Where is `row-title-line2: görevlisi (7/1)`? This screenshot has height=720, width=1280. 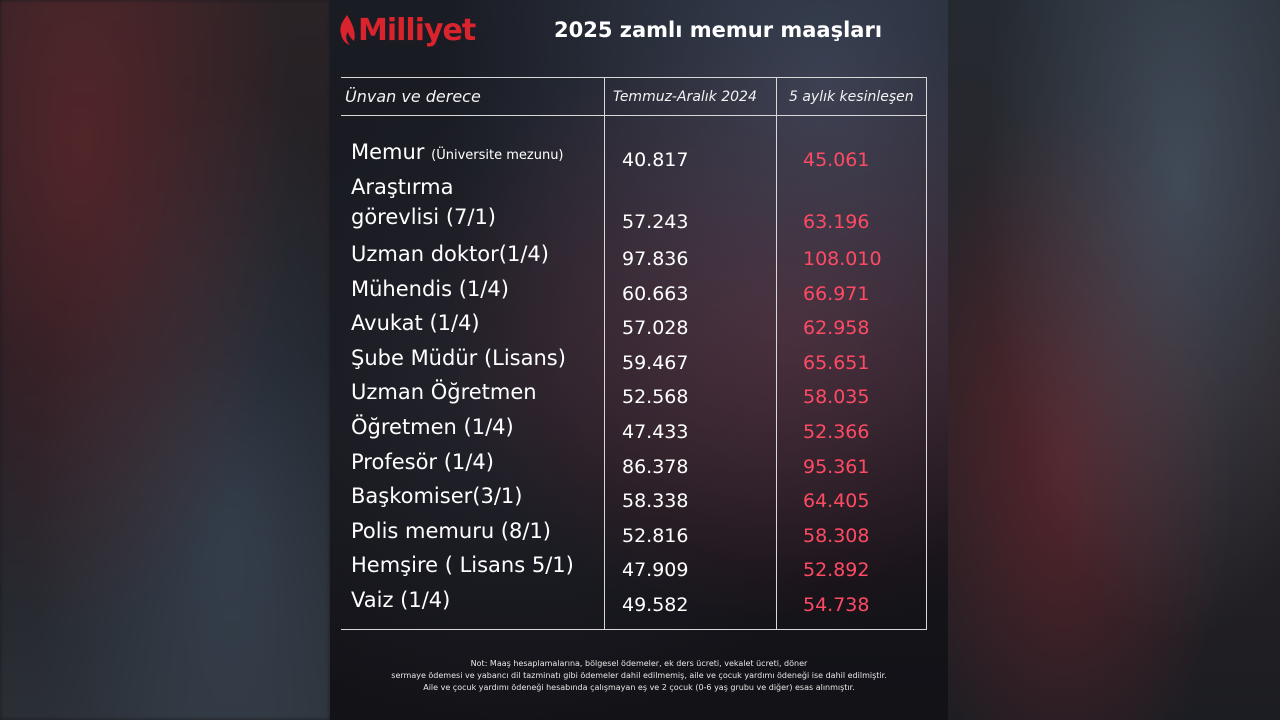
row-title-line2: görevlisi (7/1) is located at coordinates (424, 217).